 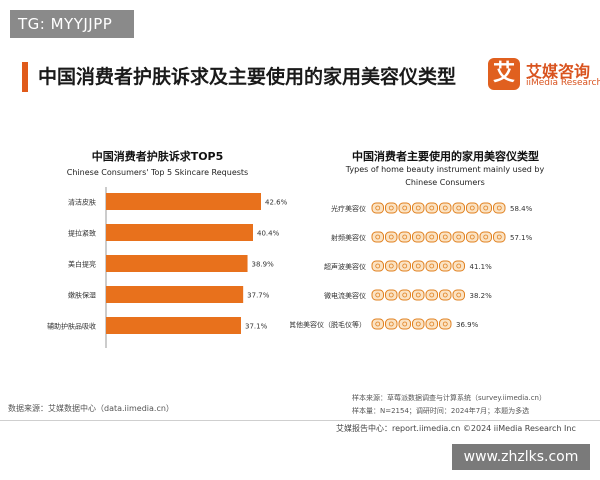 What do you see at coordinates (82, 295) in the screenshot?
I see `left-category-label: 嫩肤保湿` at bounding box center [82, 295].